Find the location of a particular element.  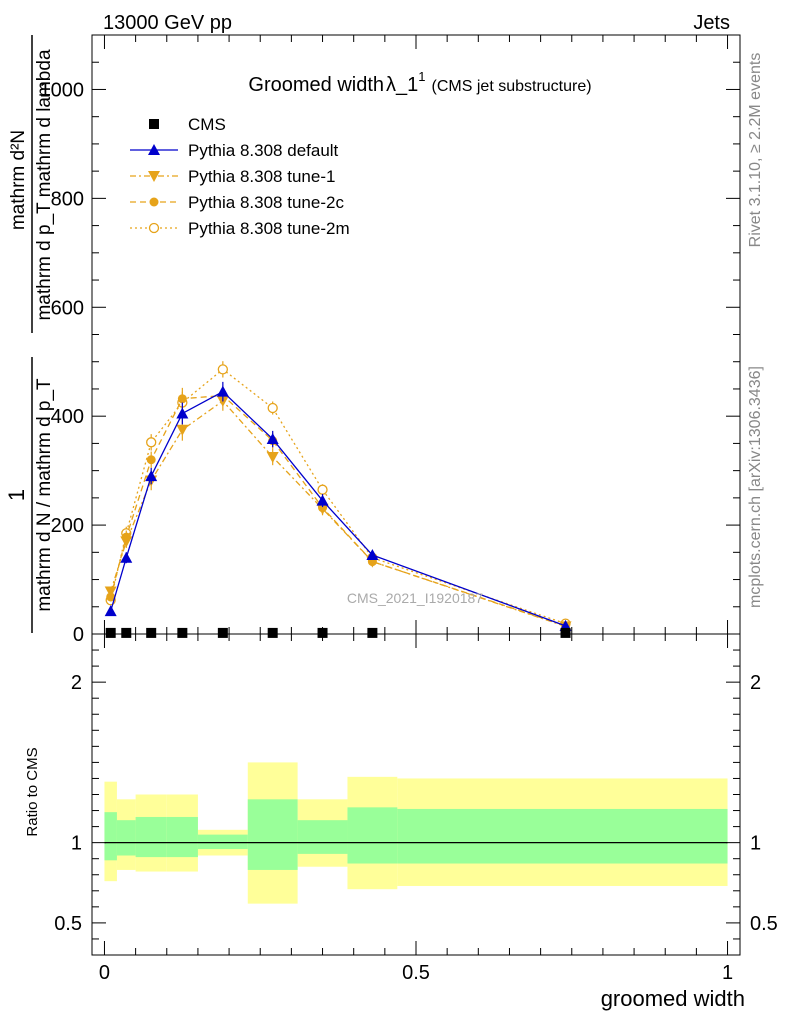

y-tick-label: 400 is located at coordinates (67, 417).